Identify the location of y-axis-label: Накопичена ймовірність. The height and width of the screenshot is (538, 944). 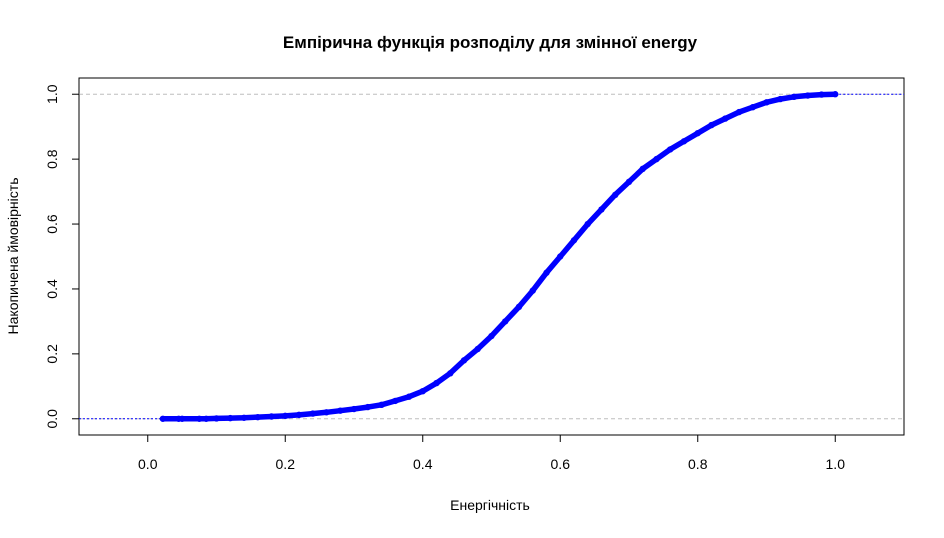
(13, 256).